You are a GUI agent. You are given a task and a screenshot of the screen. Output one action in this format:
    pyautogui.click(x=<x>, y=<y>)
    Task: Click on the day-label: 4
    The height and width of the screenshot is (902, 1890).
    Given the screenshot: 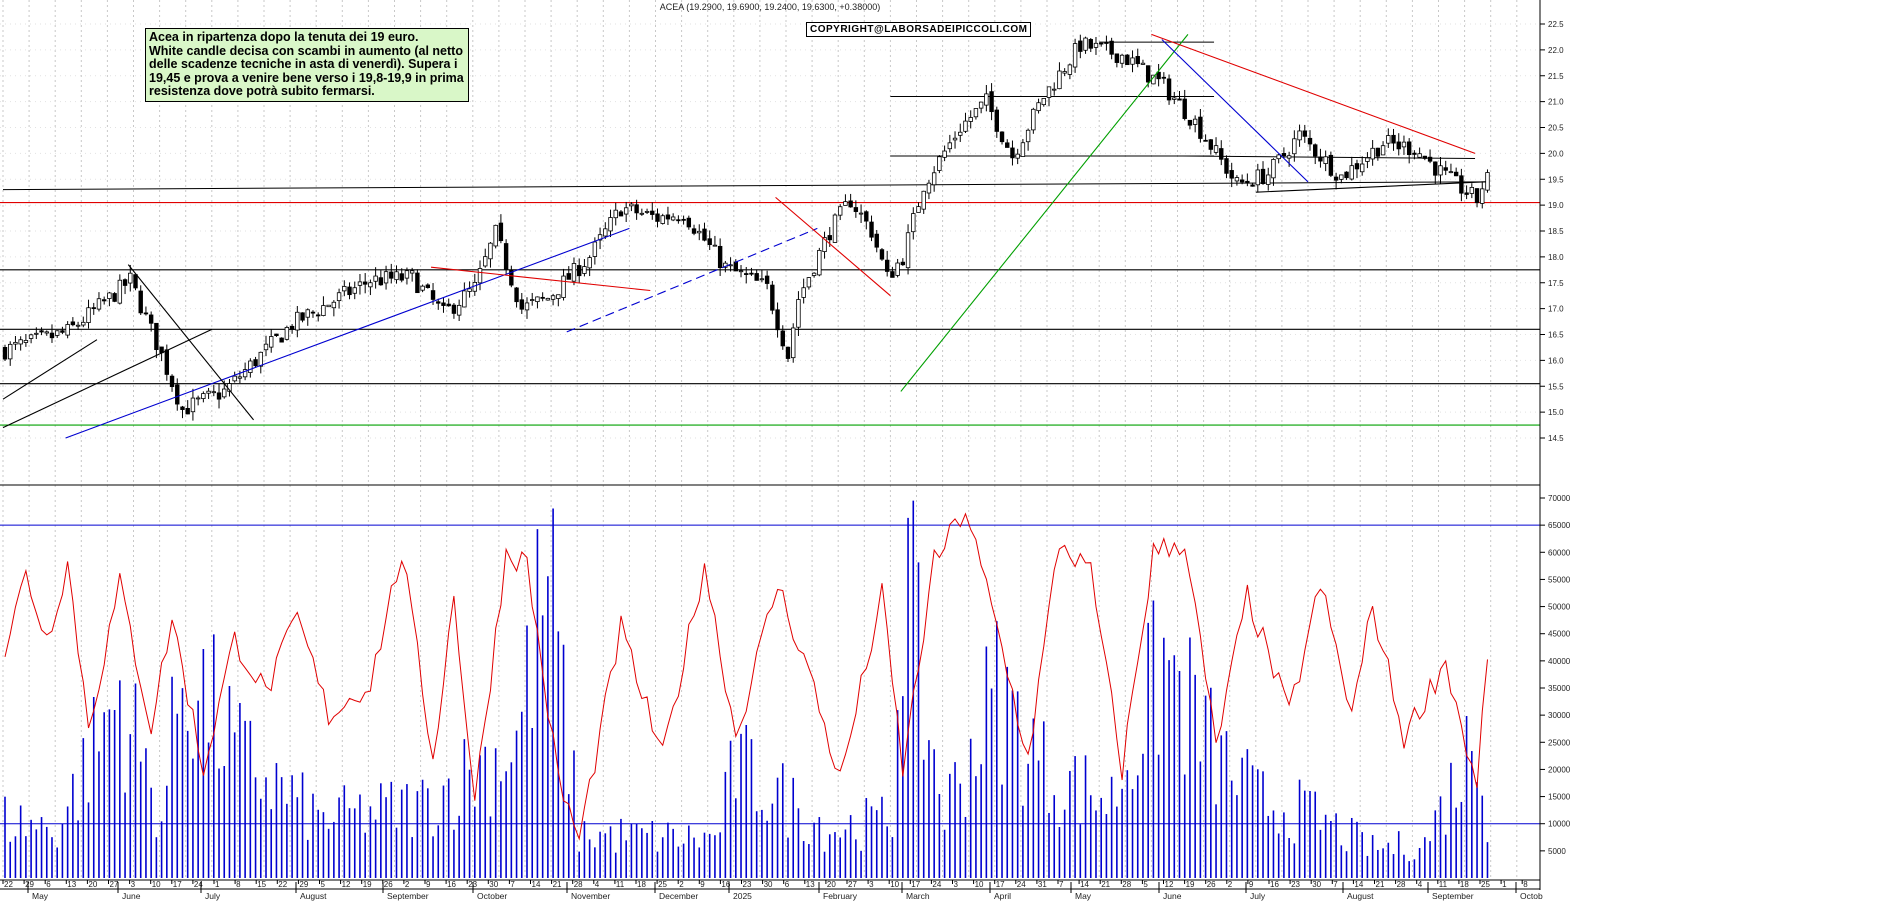 What is the action you would take?
    pyautogui.click(x=1420, y=884)
    